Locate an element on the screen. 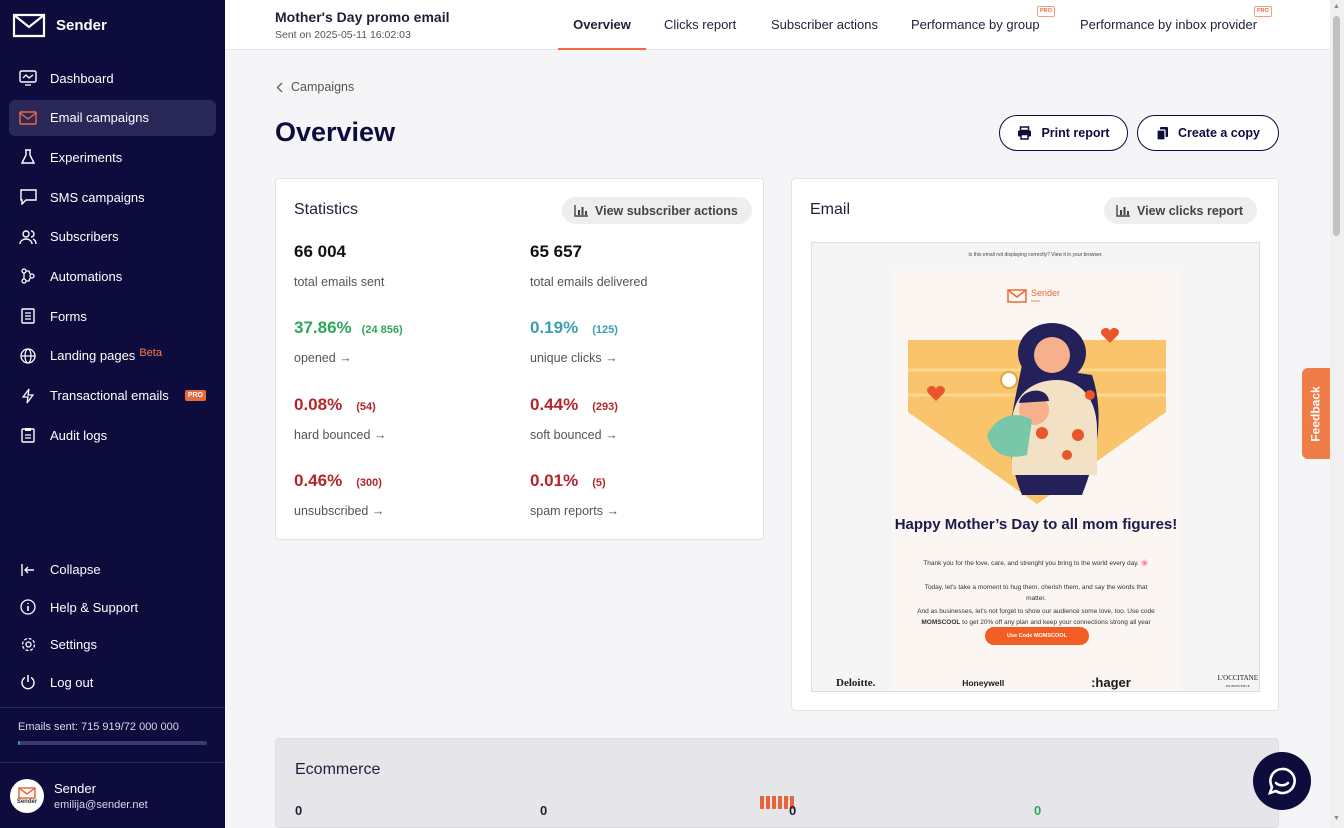  sidebar-item-label: Audit logs is located at coordinates (79, 435).